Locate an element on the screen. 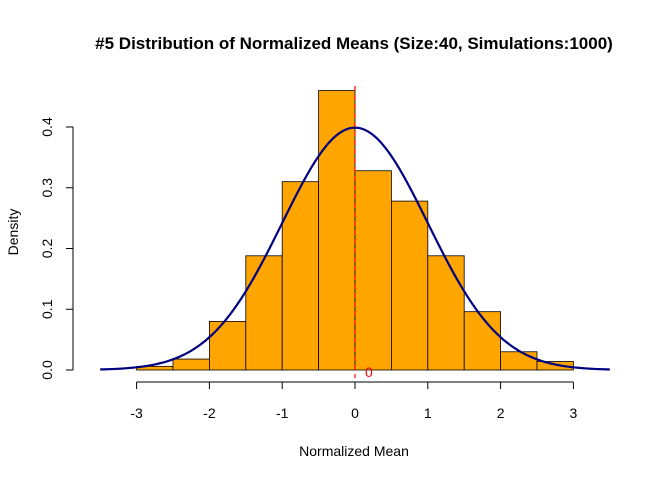 This screenshot has width=672, height=480. y-axis-label: Density is located at coordinates (13, 232).